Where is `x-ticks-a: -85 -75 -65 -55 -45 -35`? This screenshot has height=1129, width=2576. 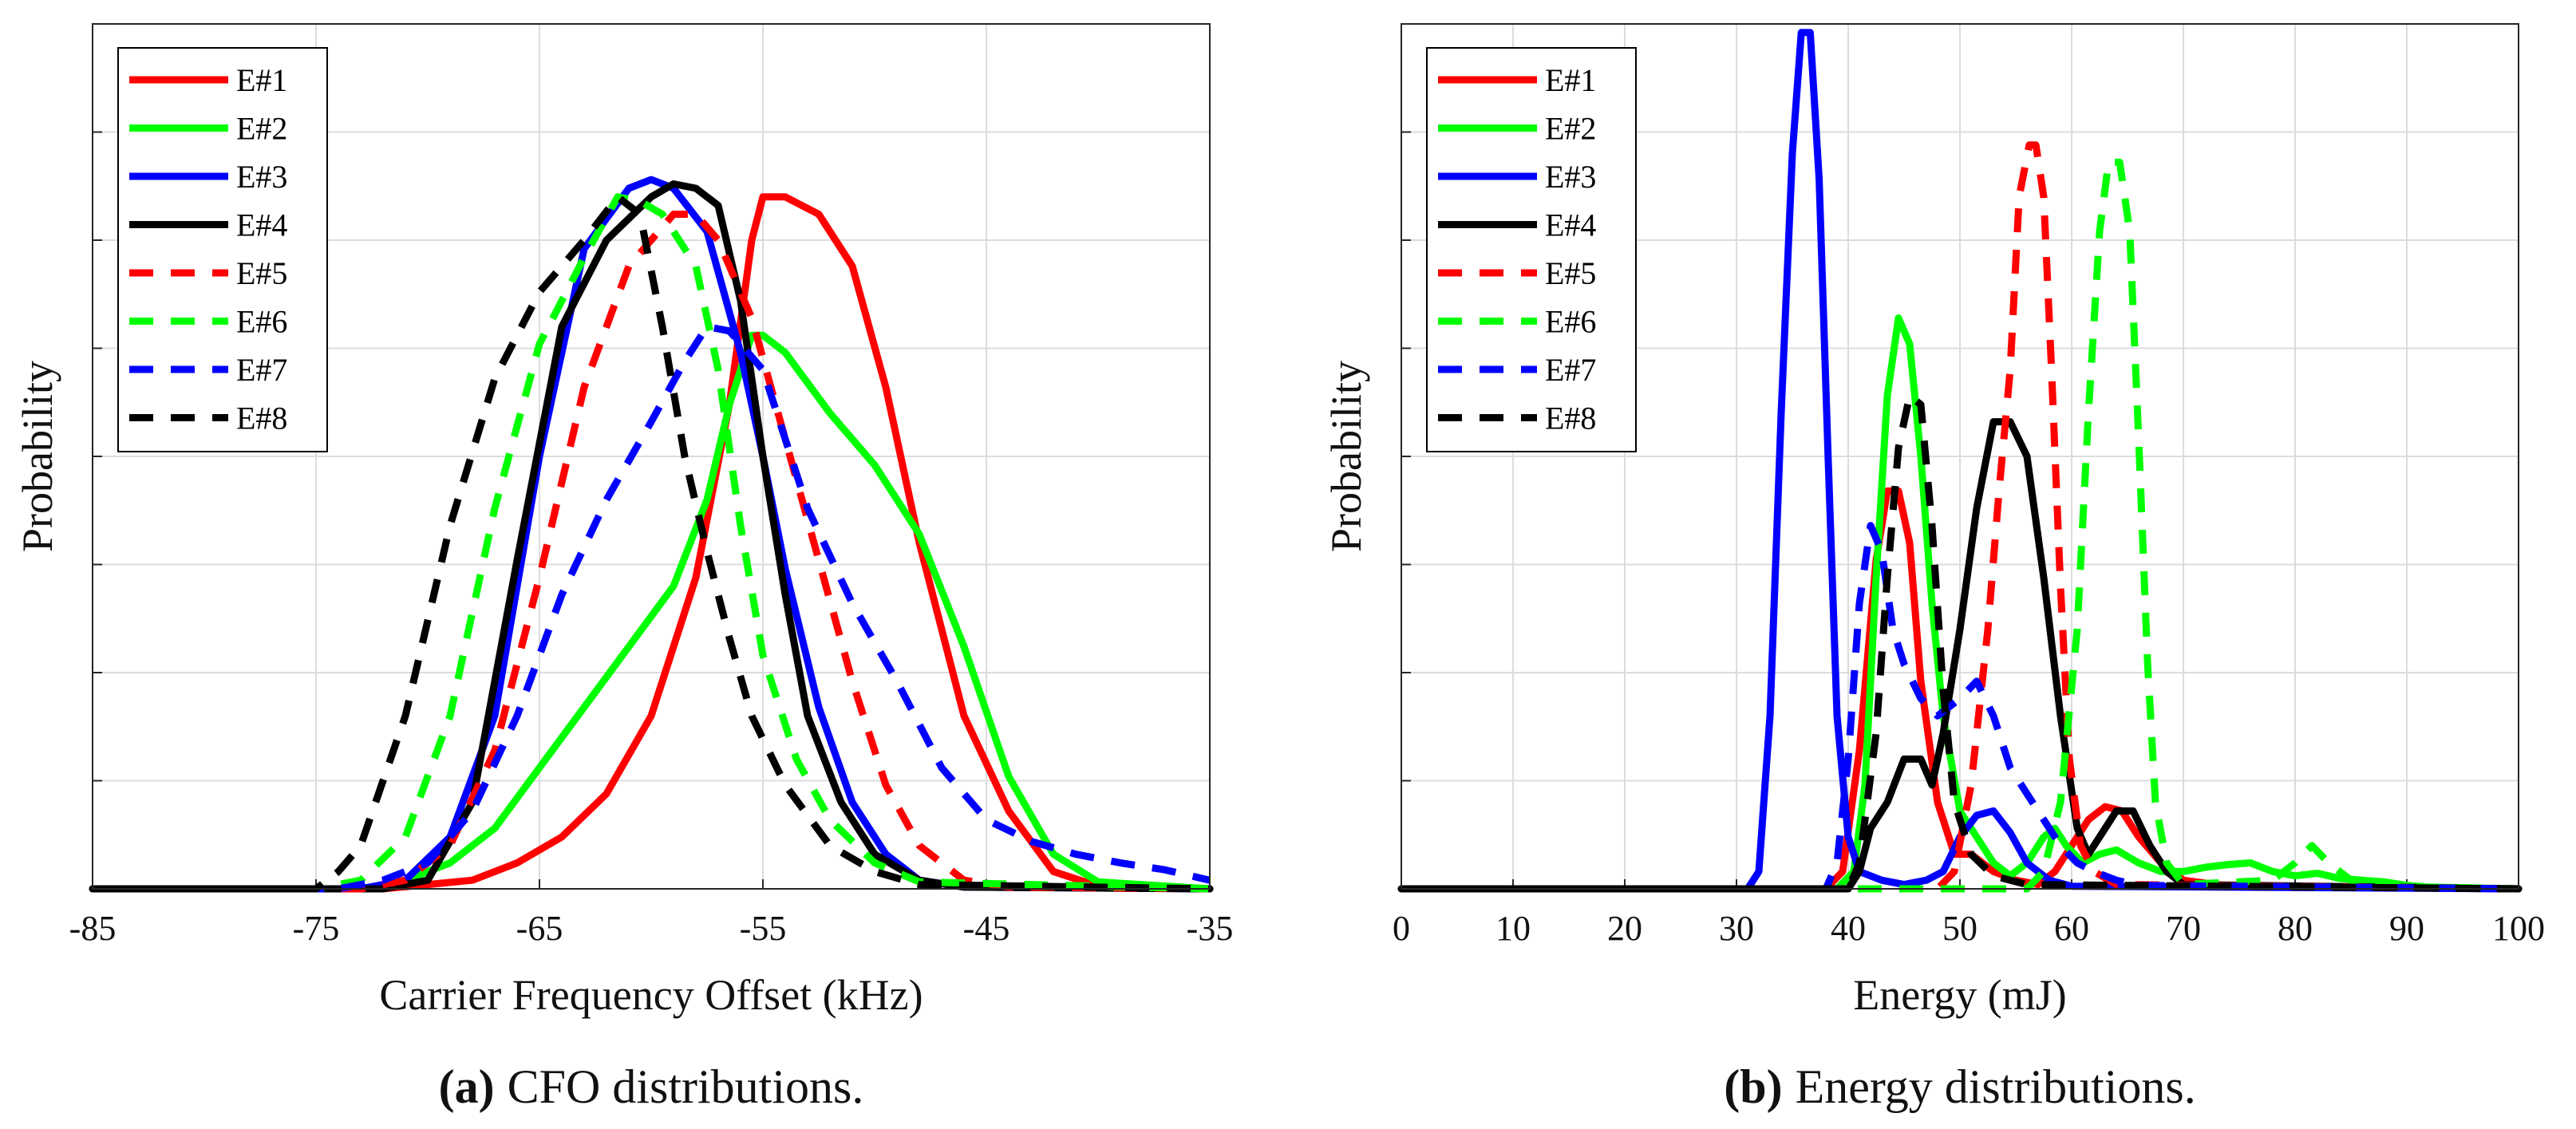 x-ticks-a: -85 -75 -65 -55 -45 -35 is located at coordinates (651, 913).